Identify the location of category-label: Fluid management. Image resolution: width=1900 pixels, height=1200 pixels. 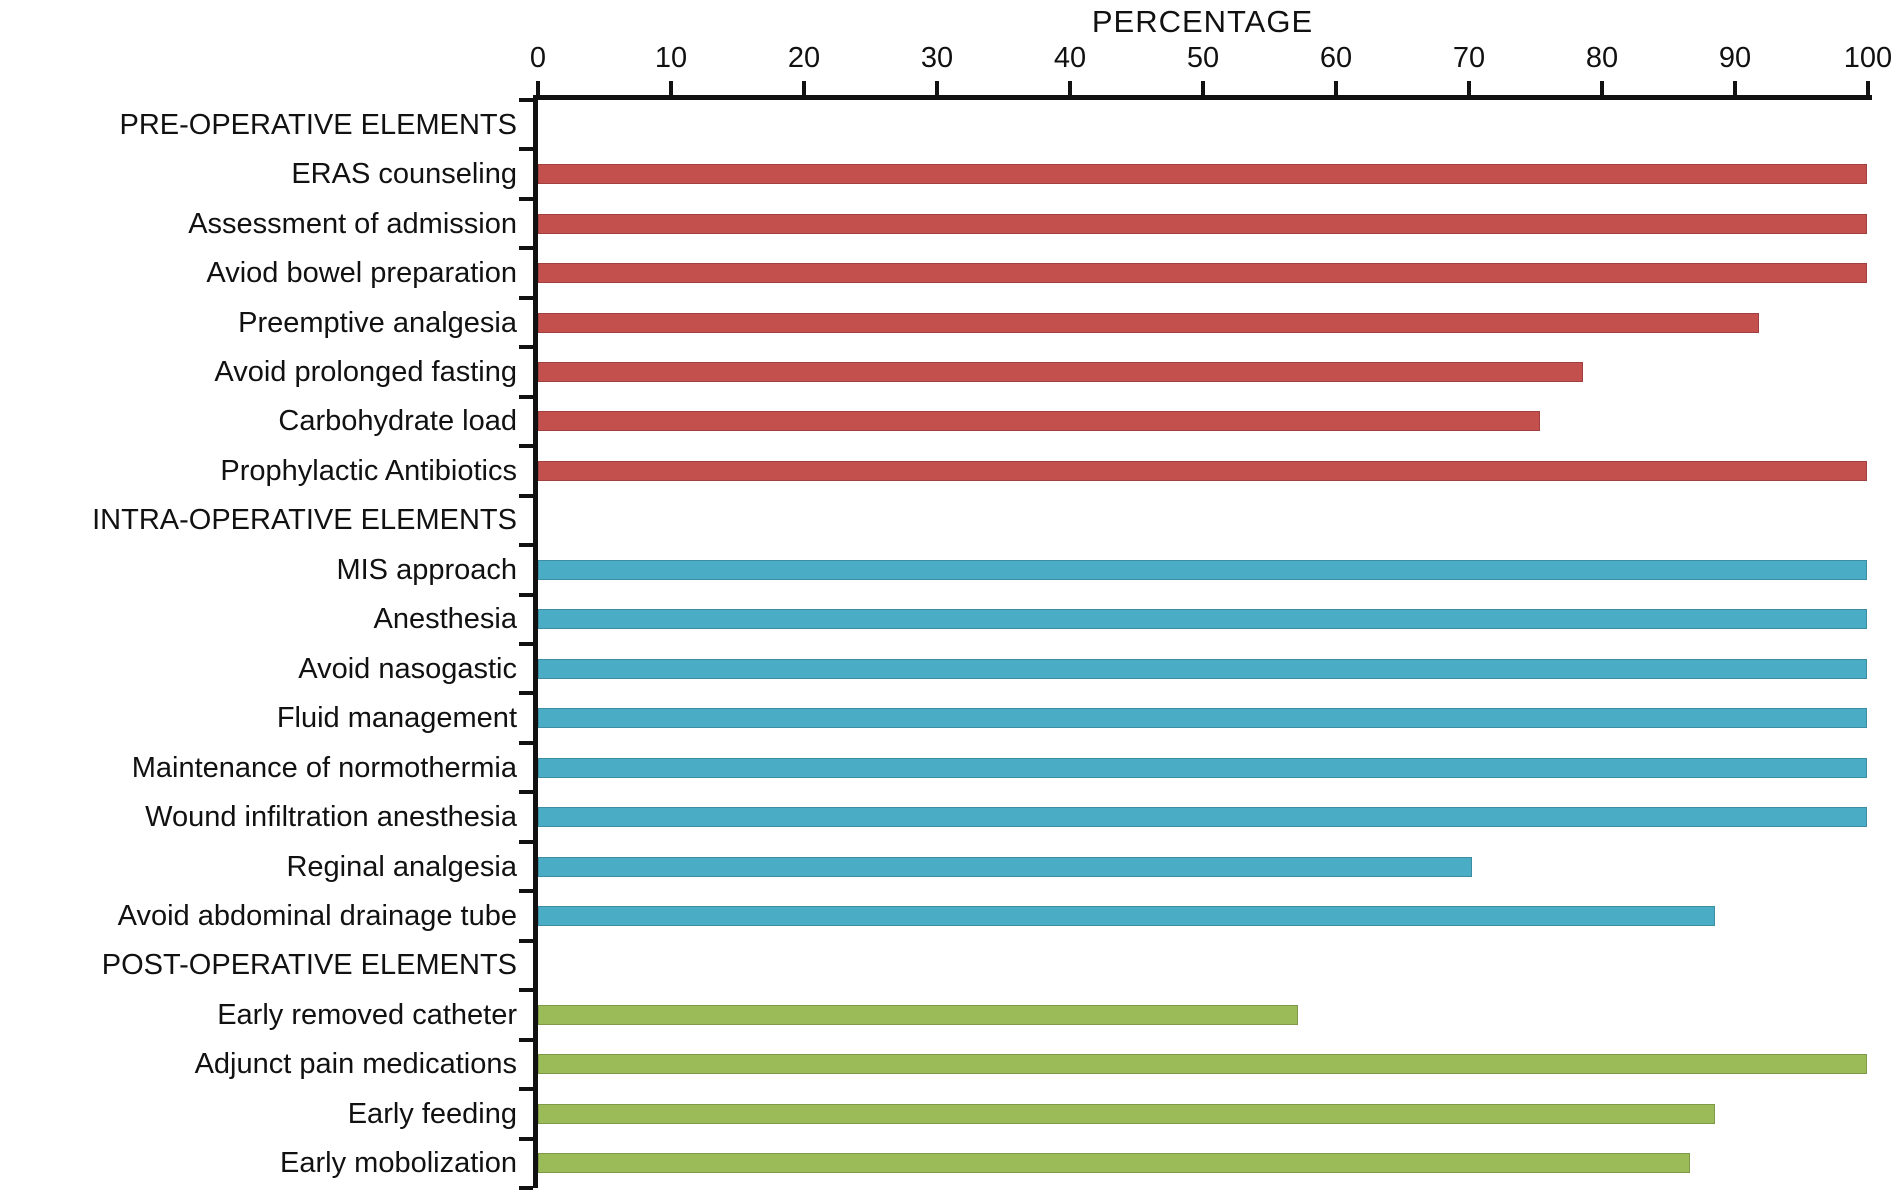
(396, 718).